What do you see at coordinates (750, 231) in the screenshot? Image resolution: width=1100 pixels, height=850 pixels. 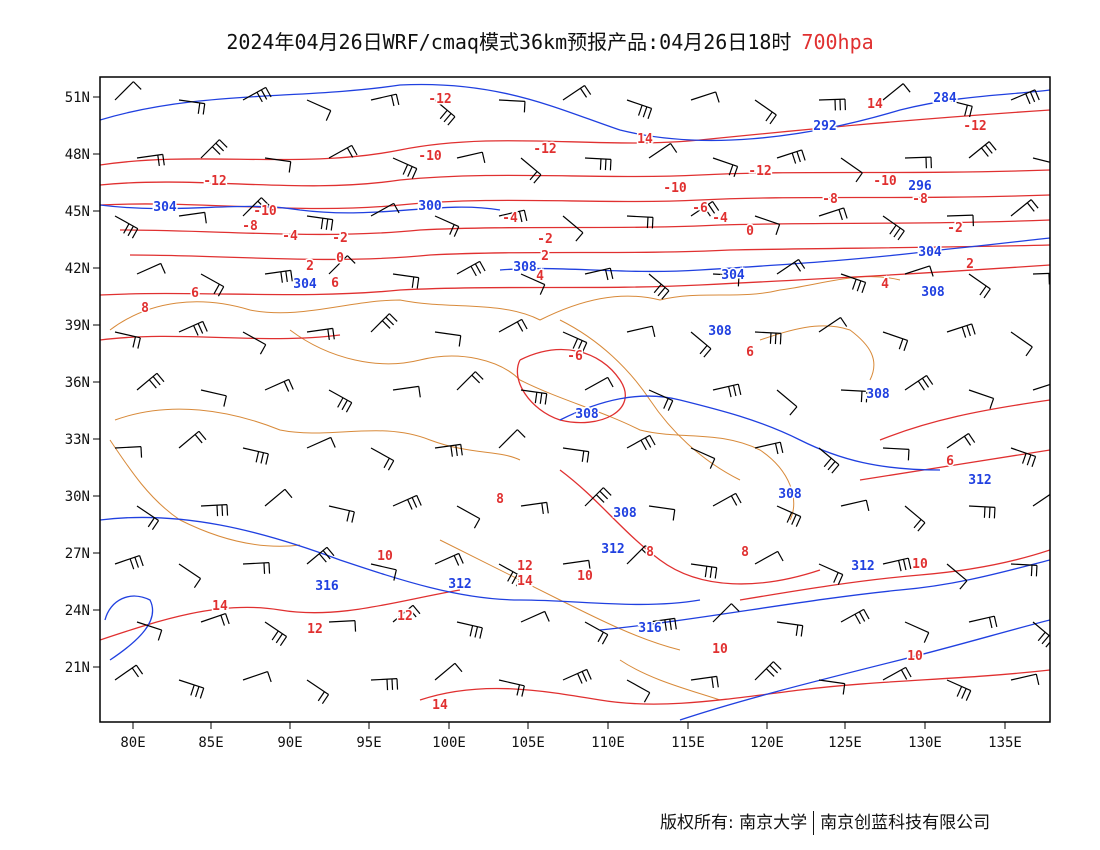 I see `temperature-label: 0` at bounding box center [750, 231].